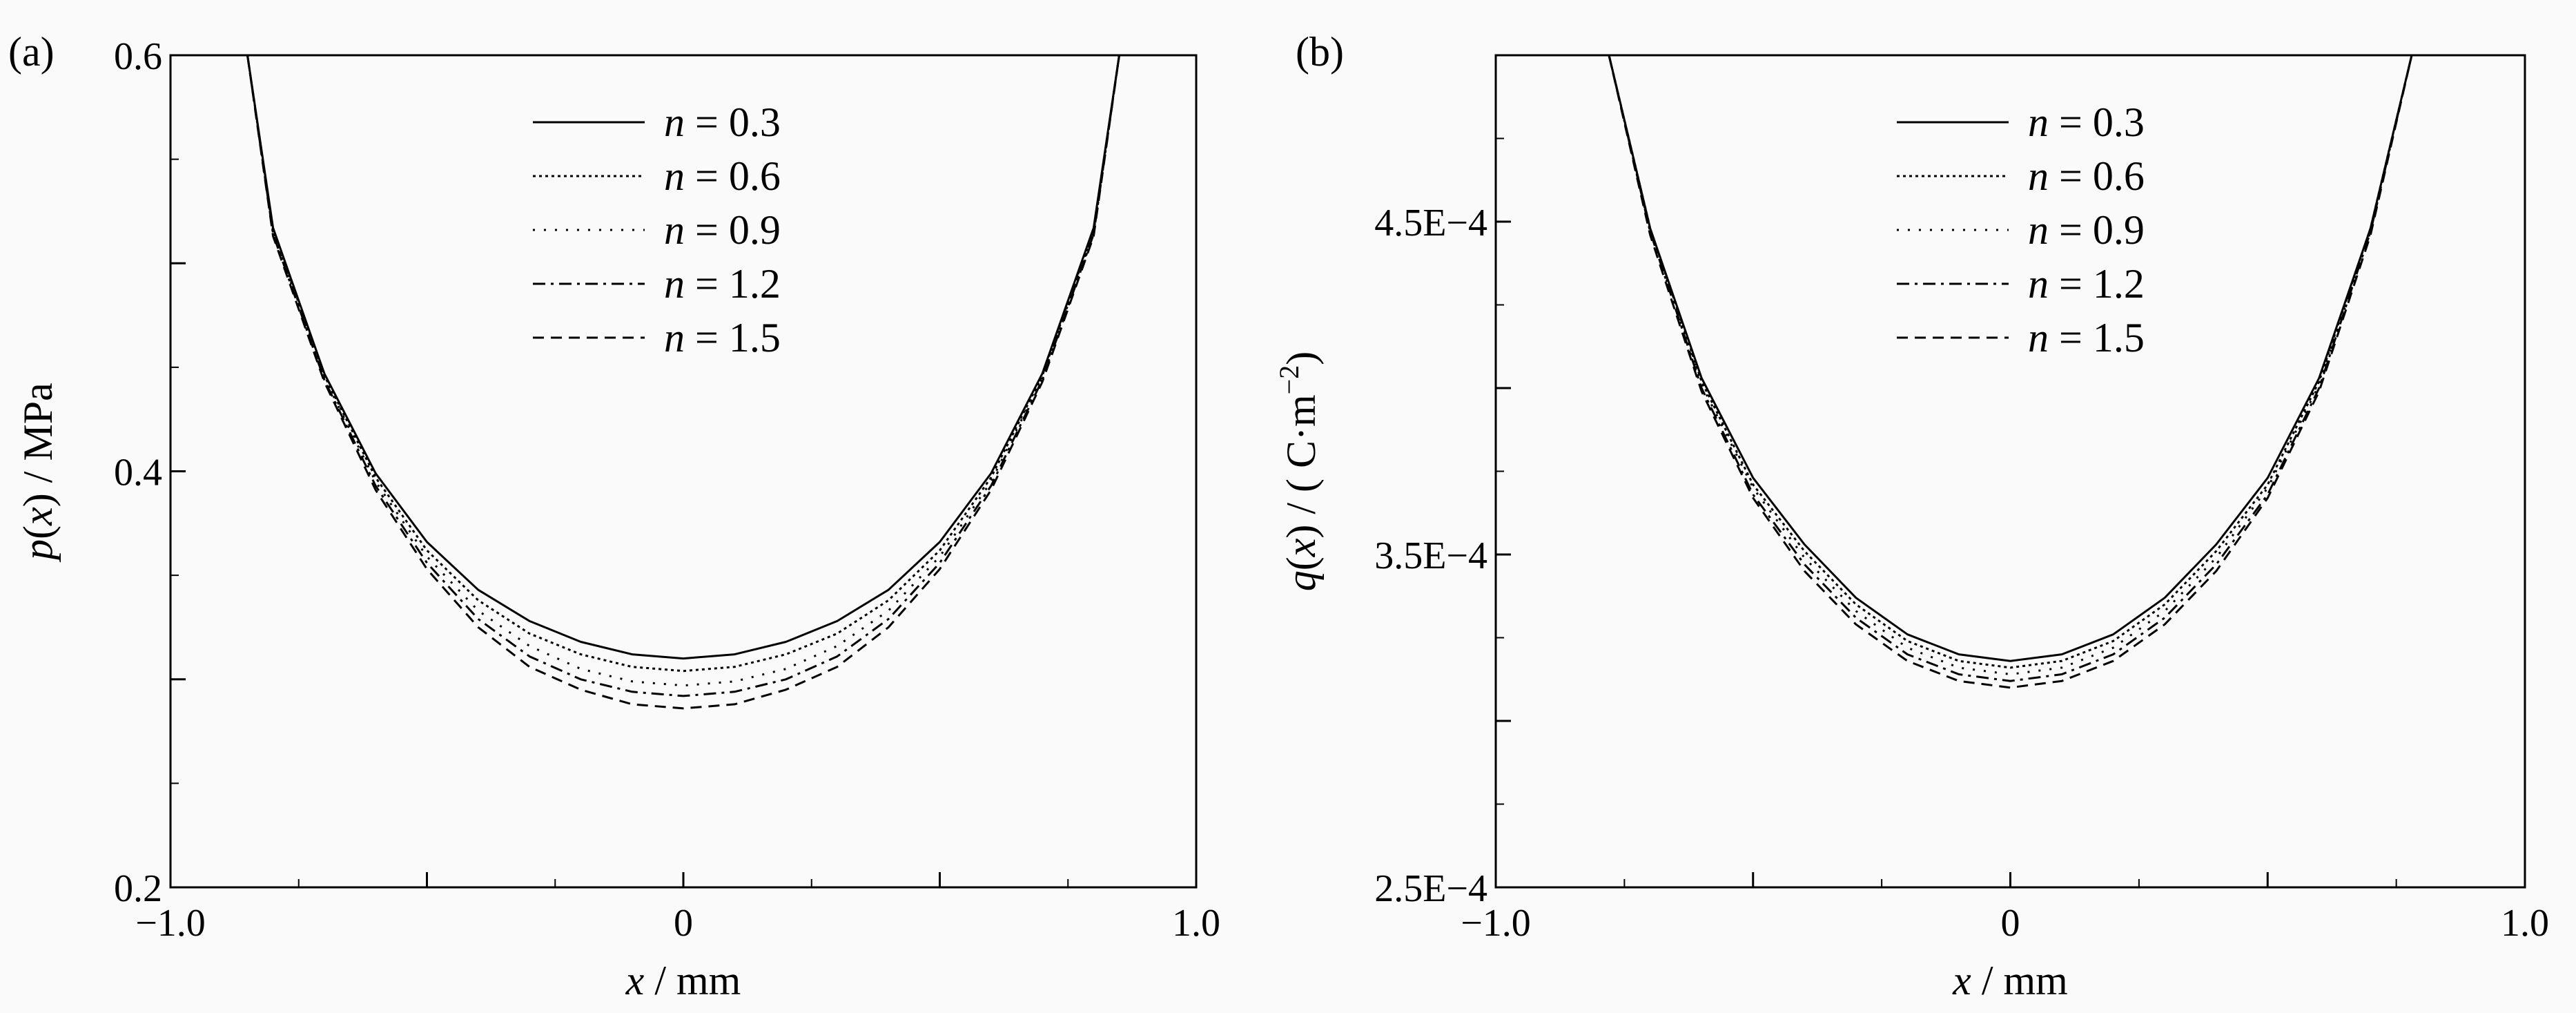 The image size is (2576, 1013). I want to click on y-tick-label: 4.5E−4, so click(1430, 223).